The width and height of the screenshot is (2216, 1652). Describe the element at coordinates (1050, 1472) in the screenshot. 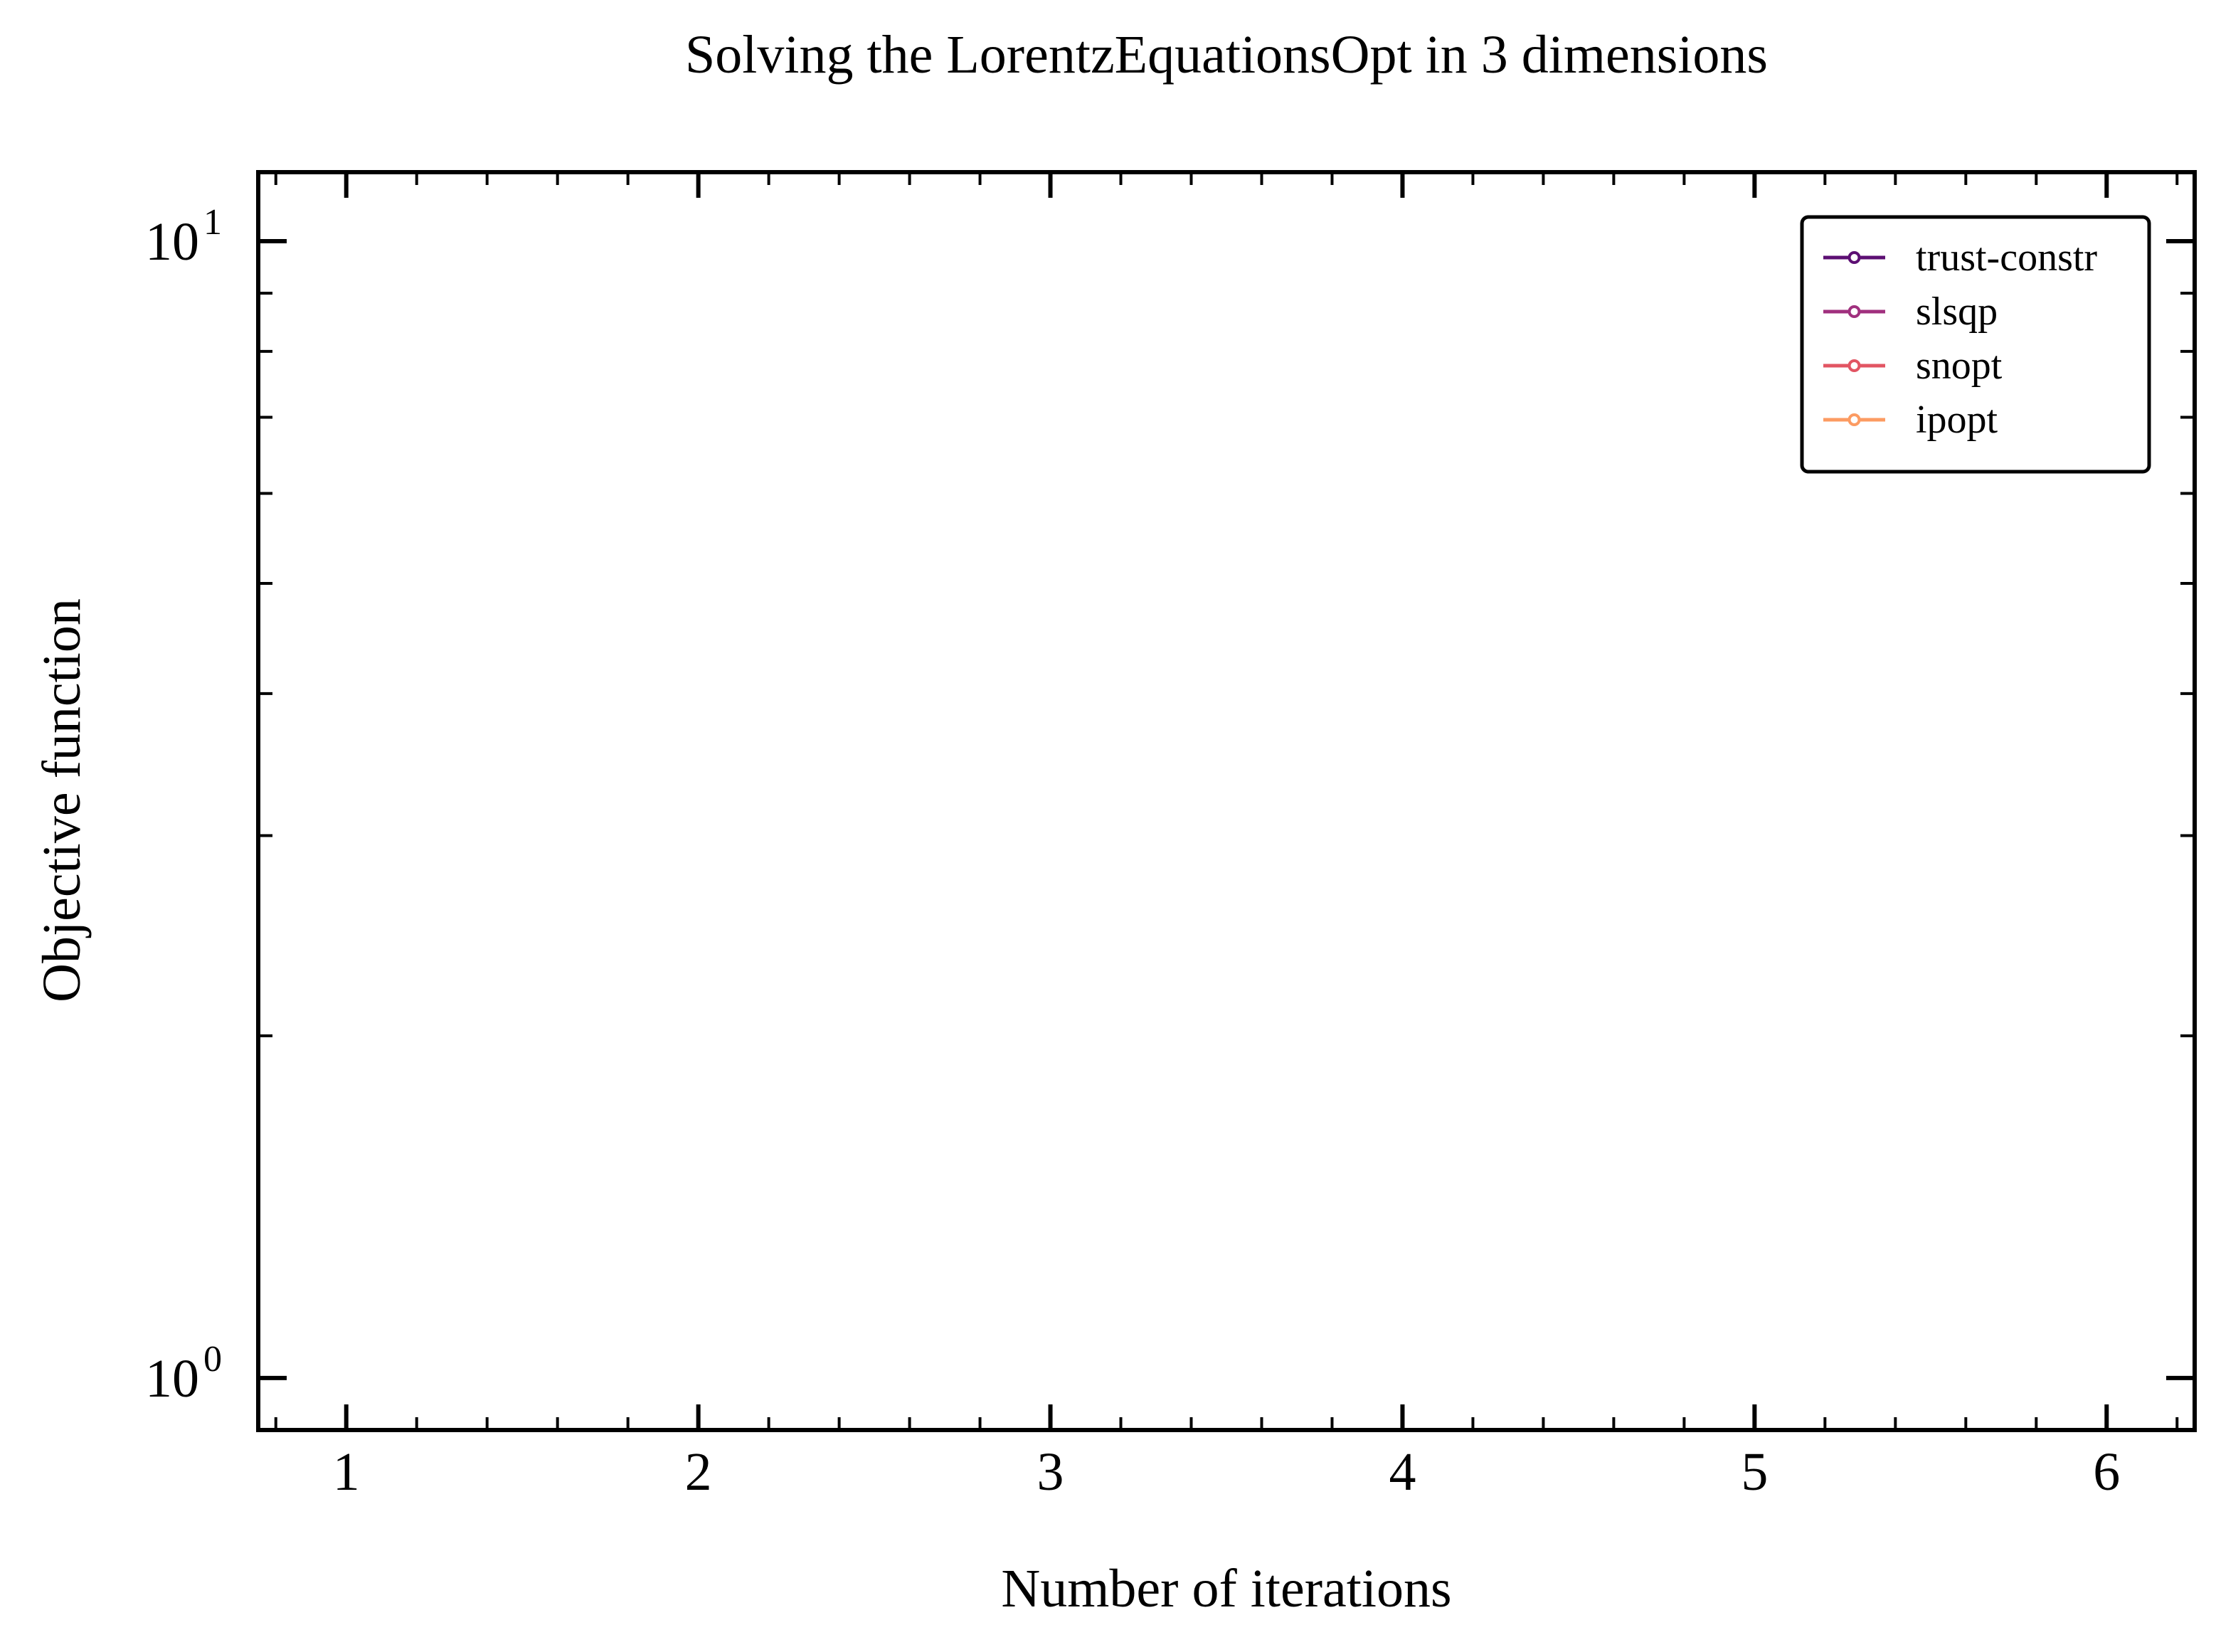

I see `x-tick-label: 3` at that location.